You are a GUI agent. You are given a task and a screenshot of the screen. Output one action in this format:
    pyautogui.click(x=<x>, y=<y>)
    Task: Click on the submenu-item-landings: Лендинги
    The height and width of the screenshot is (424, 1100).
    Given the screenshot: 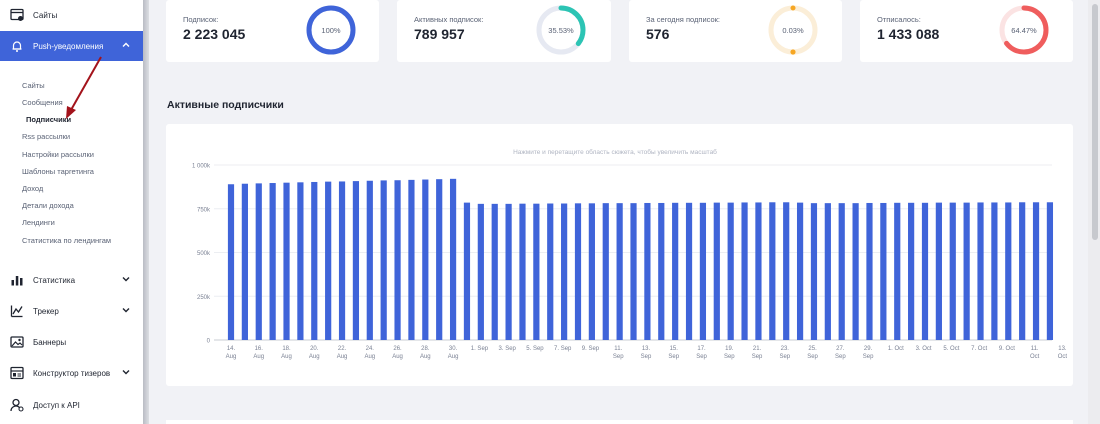 What is the action you would take?
    pyautogui.click(x=38, y=222)
    